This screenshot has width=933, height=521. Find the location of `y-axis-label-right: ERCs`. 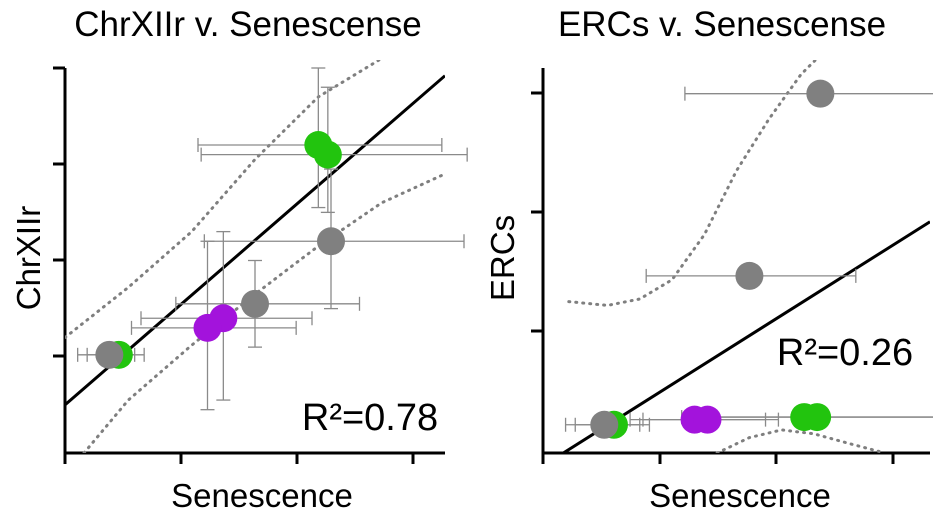

y-axis-label-right: ERCs is located at coordinates (502, 258).